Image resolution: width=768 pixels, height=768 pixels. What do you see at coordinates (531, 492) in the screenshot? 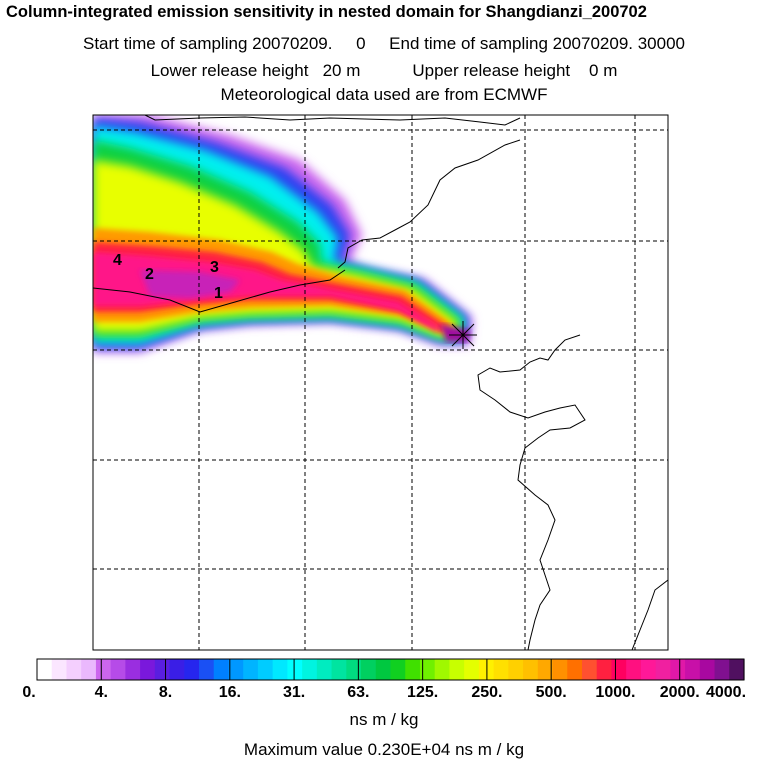
I see `coastline-korea-west` at bounding box center [531, 492].